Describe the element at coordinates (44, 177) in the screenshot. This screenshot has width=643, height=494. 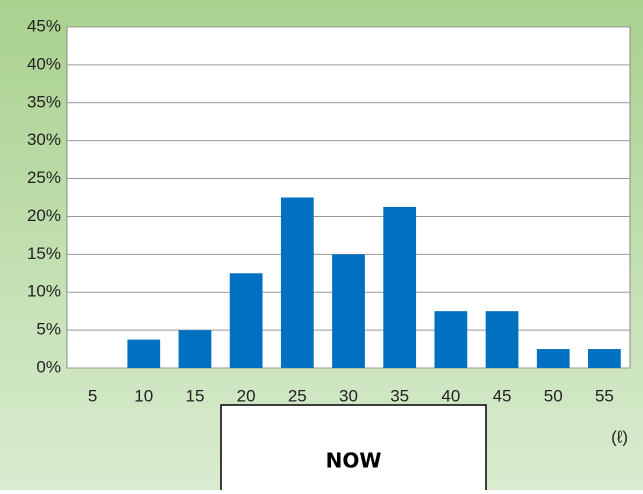
I see `y-tick-label: 25%` at that location.